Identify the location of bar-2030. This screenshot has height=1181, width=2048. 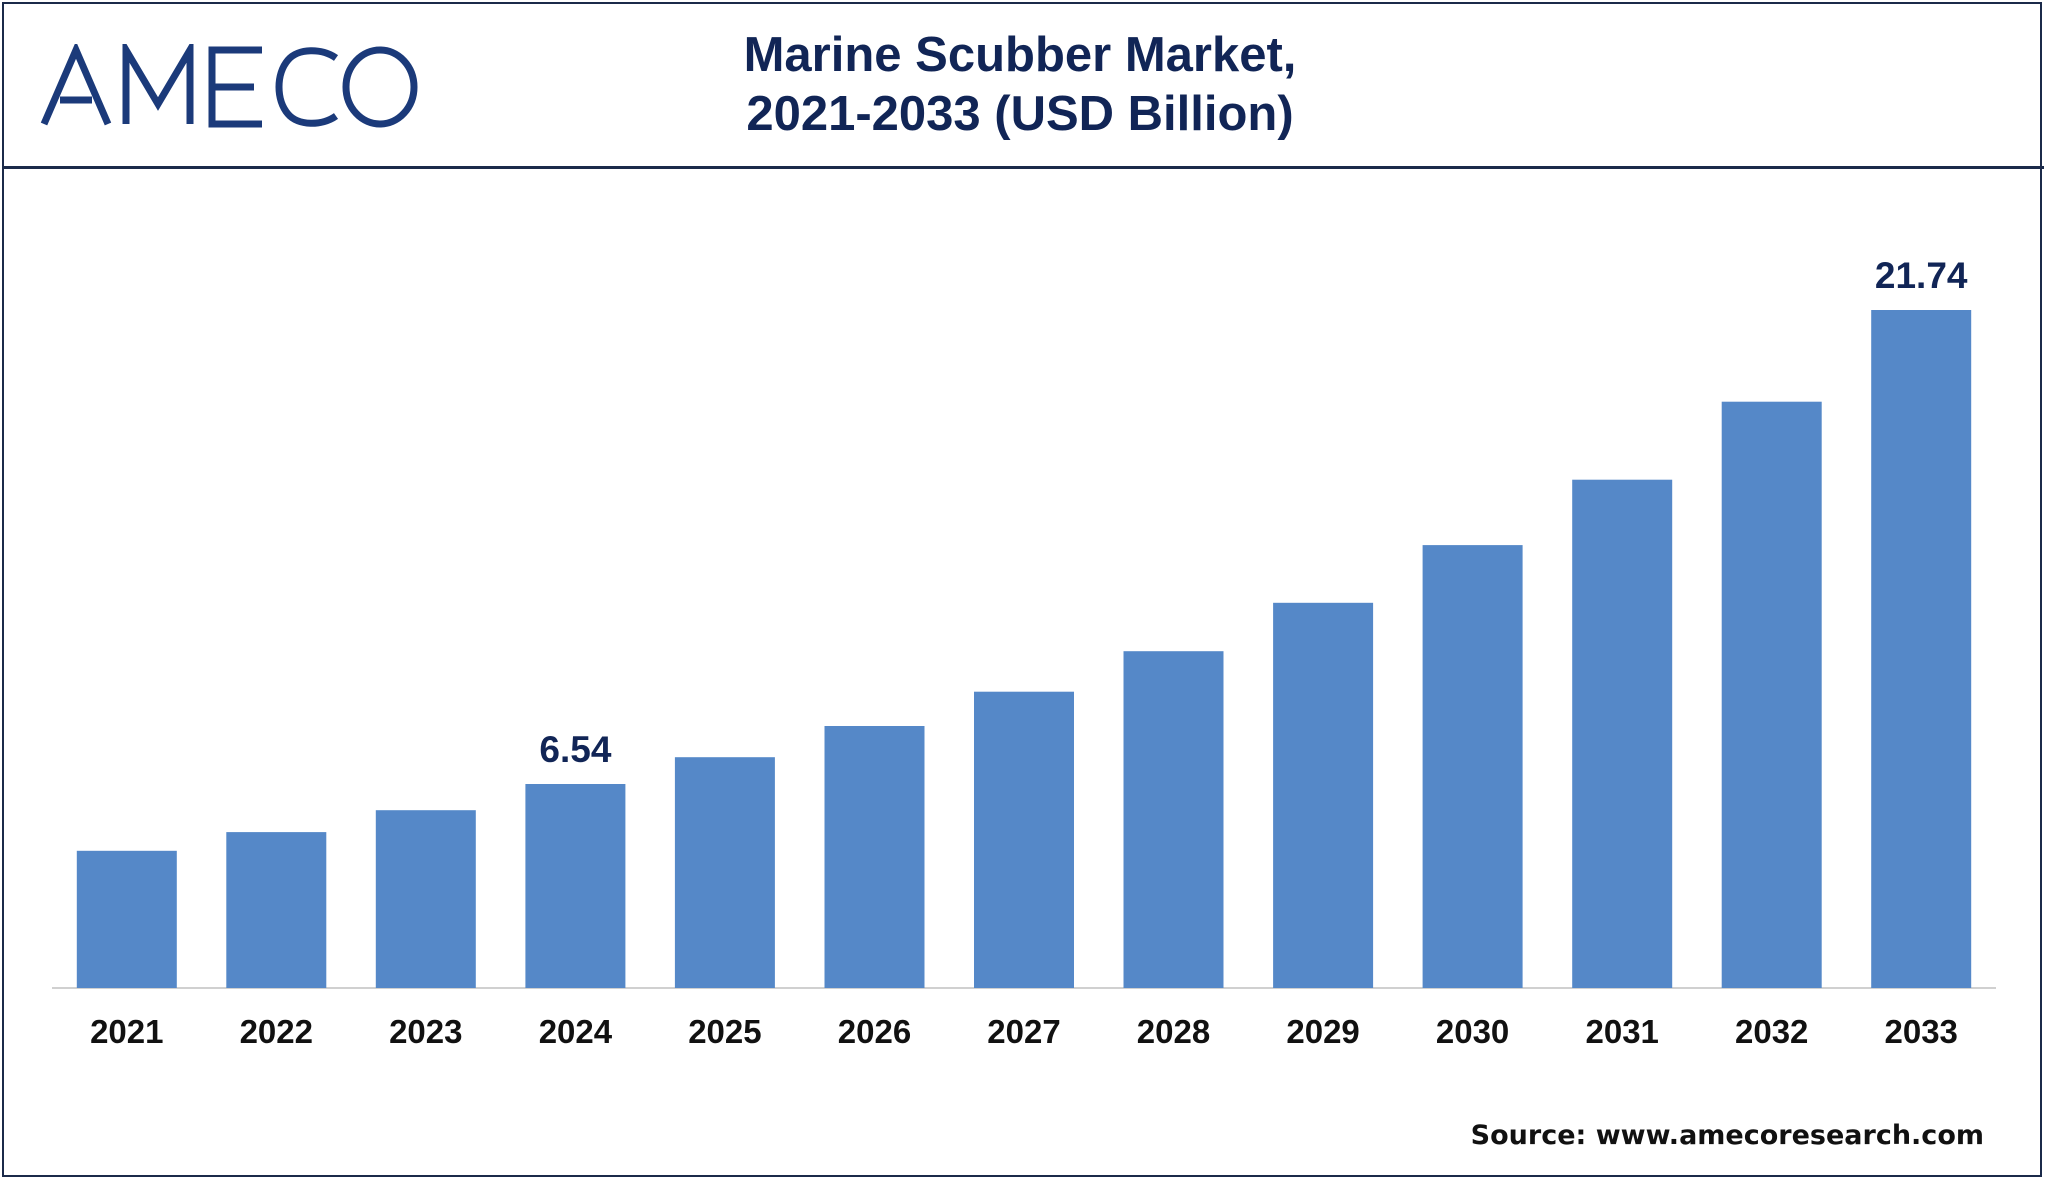
(1472, 766).